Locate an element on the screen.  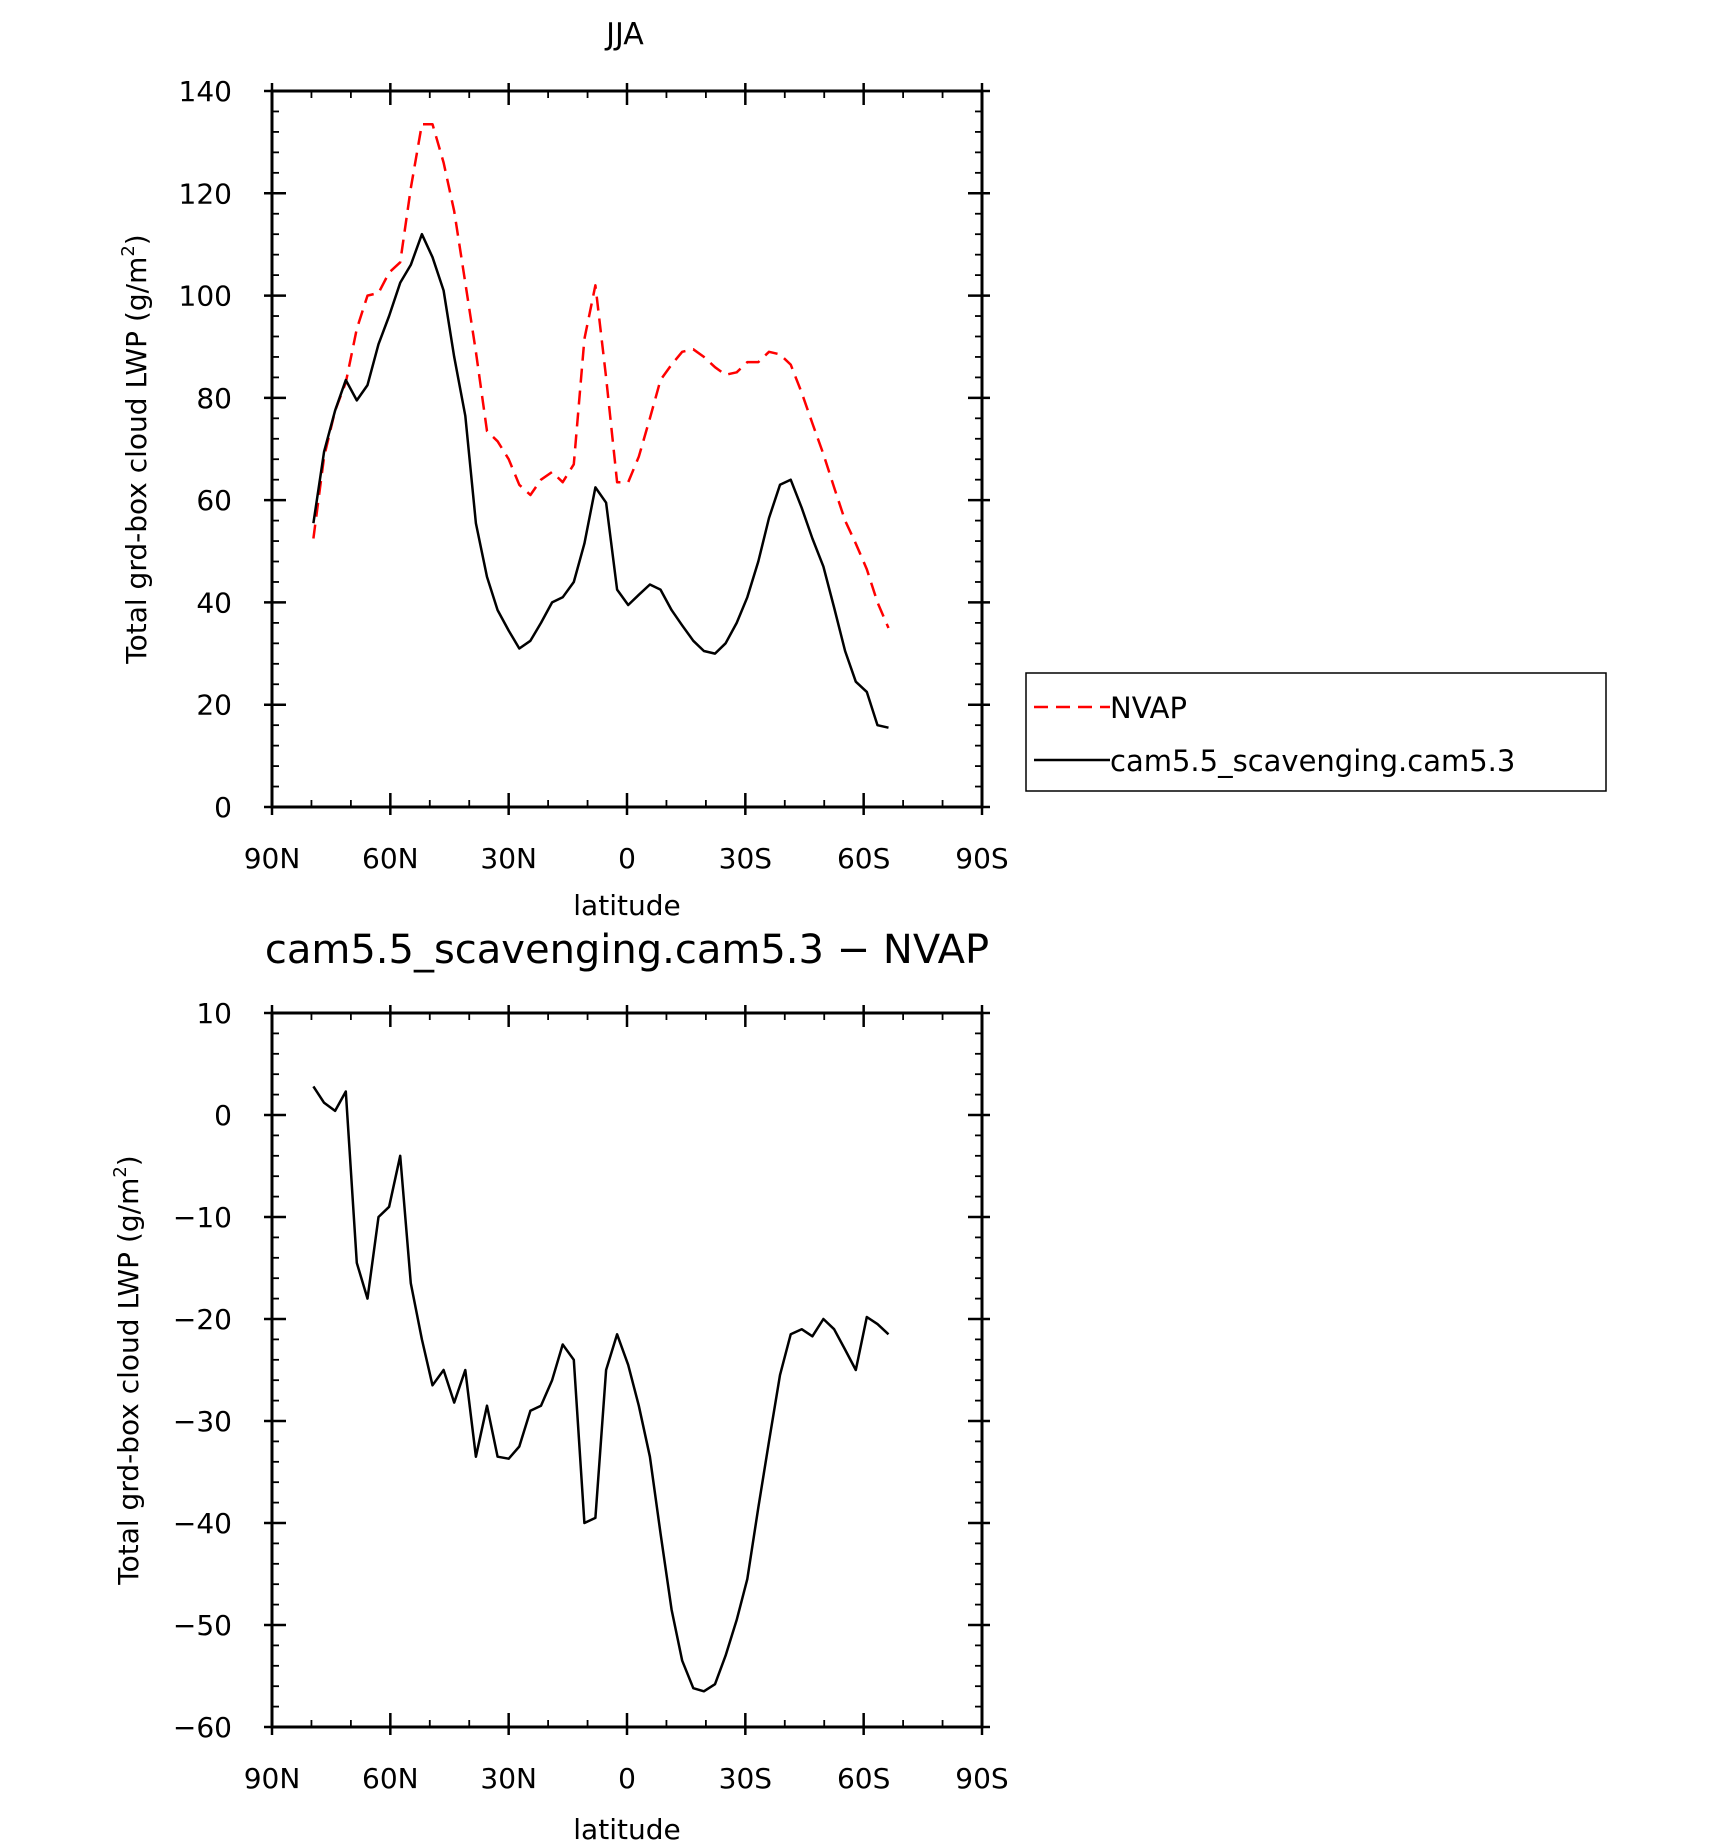
top-y-tick-labels: 0 20 40 60 80 100 120 140 is located at coordinates (205, 449).